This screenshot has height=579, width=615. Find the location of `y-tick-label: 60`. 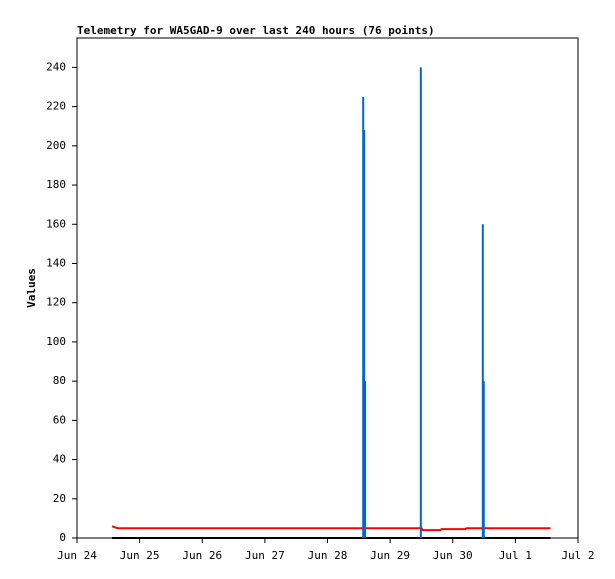

y-tick-label: 60 is located at coordinates (59, 419).